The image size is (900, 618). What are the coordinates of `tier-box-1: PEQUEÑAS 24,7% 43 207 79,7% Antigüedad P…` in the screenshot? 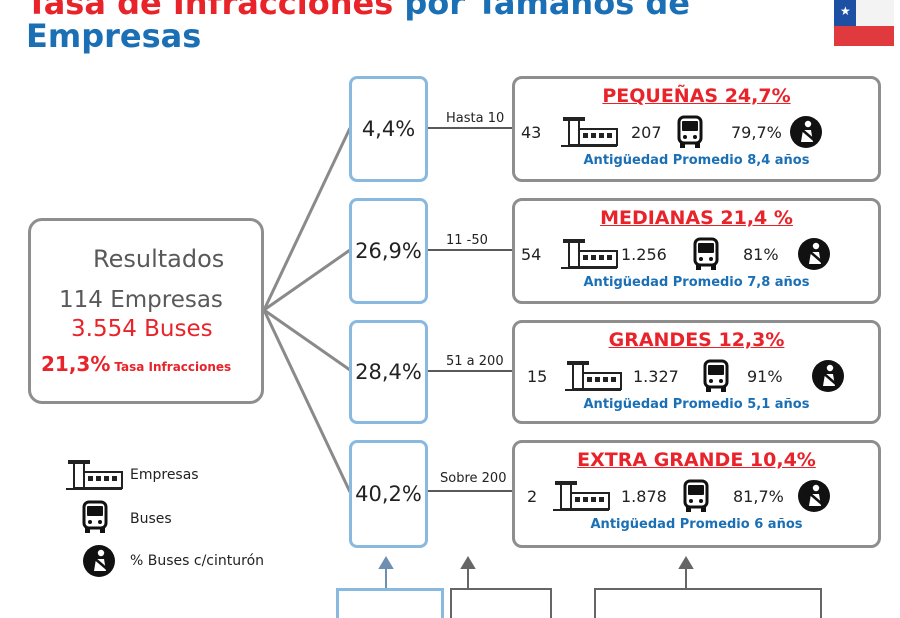 It's located at (696, 129).